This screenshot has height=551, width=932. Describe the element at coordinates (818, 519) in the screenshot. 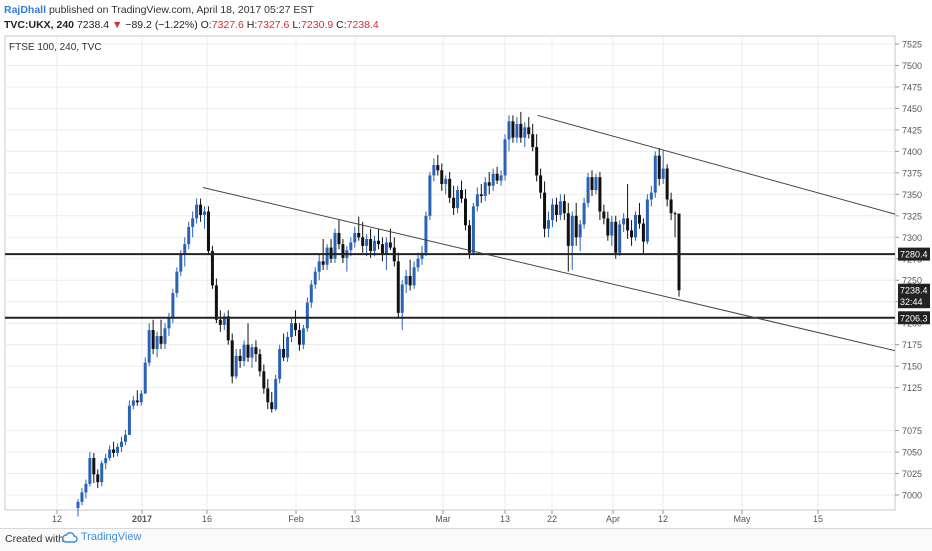

I see `x-tick-label: 15` at that location.